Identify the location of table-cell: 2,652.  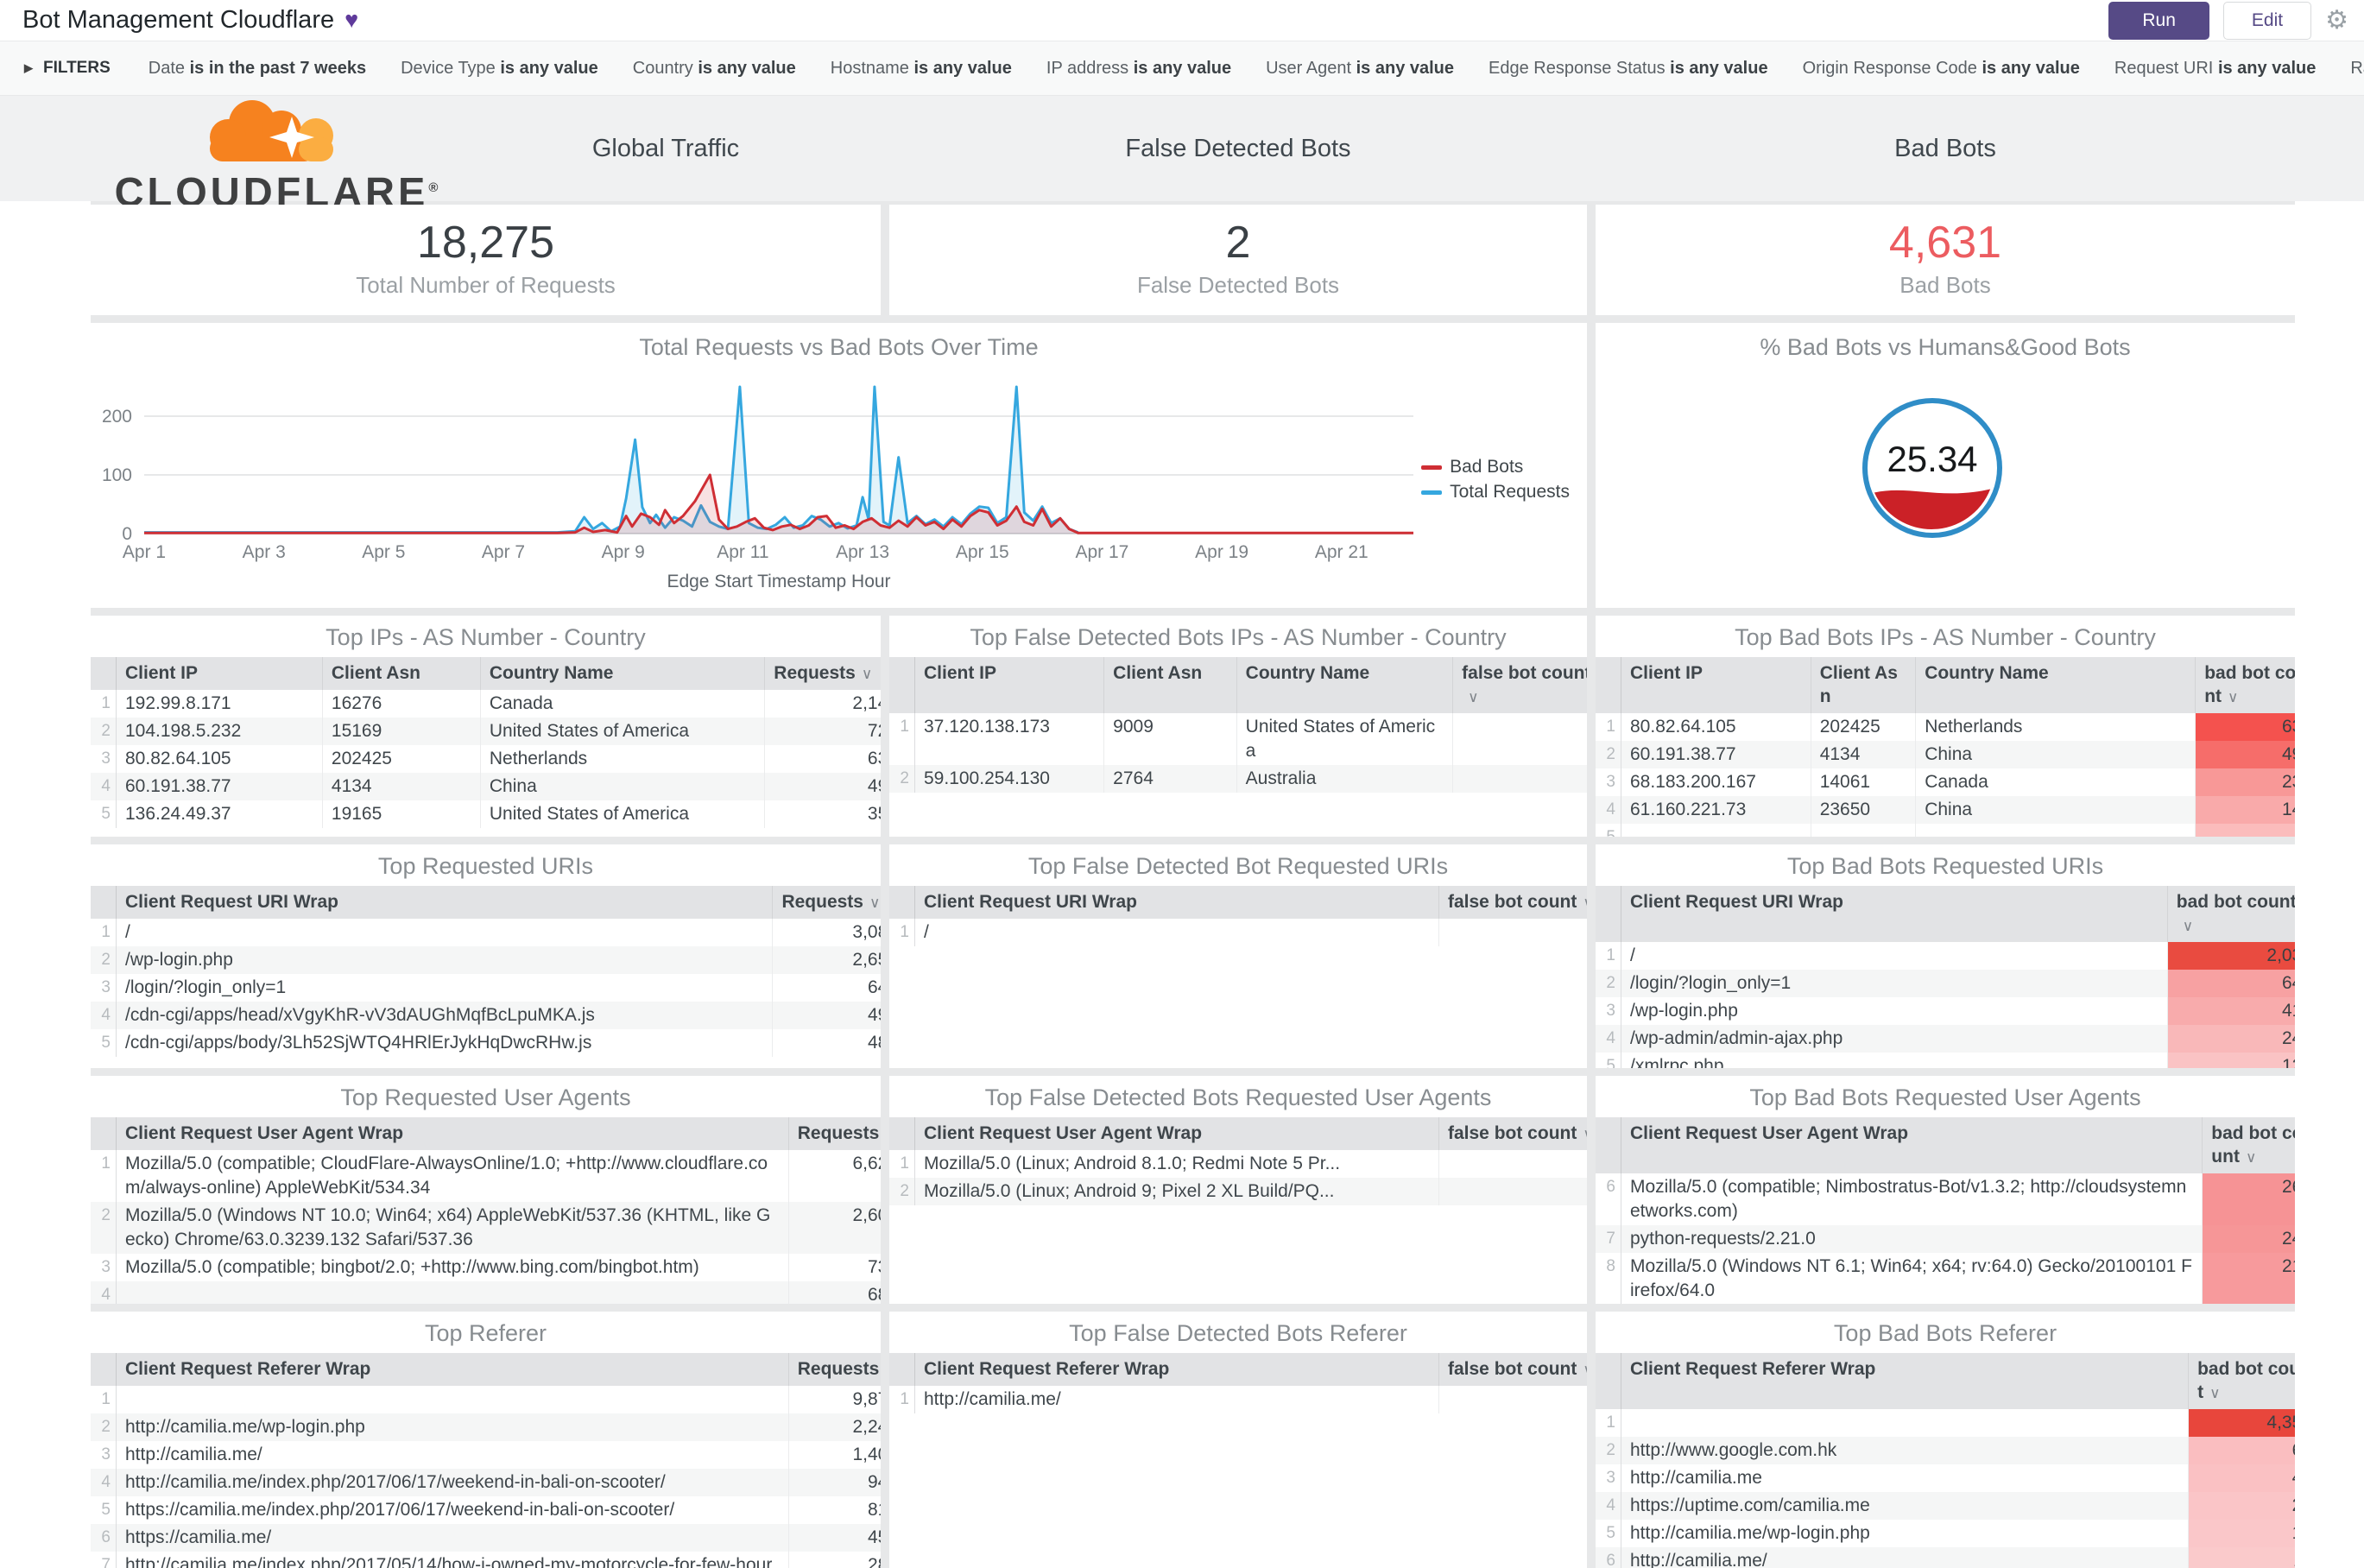
(826, 960).